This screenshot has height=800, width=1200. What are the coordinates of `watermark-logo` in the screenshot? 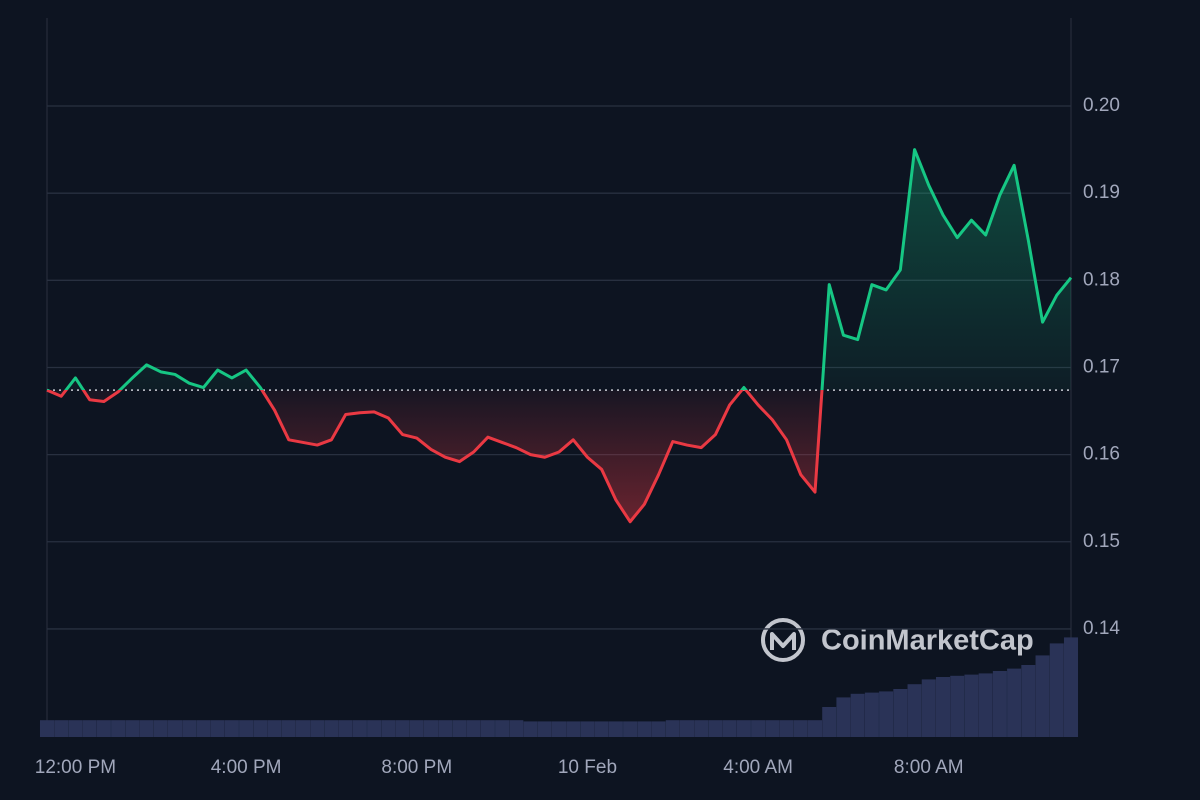 It's located at (783, 640).